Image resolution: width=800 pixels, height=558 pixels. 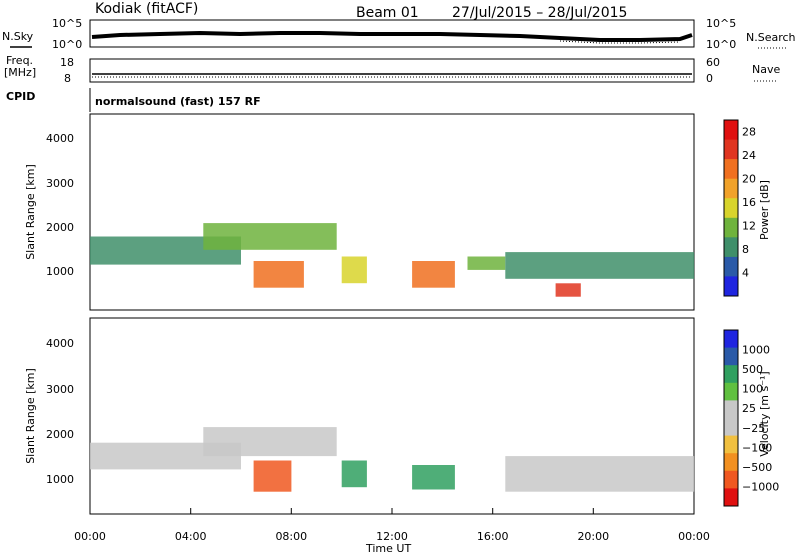 What do you see at coordinates (146, 9) in the screenshot?
I see `station-title: Kodiak (fitACF)` at bounding box center [146, 9].